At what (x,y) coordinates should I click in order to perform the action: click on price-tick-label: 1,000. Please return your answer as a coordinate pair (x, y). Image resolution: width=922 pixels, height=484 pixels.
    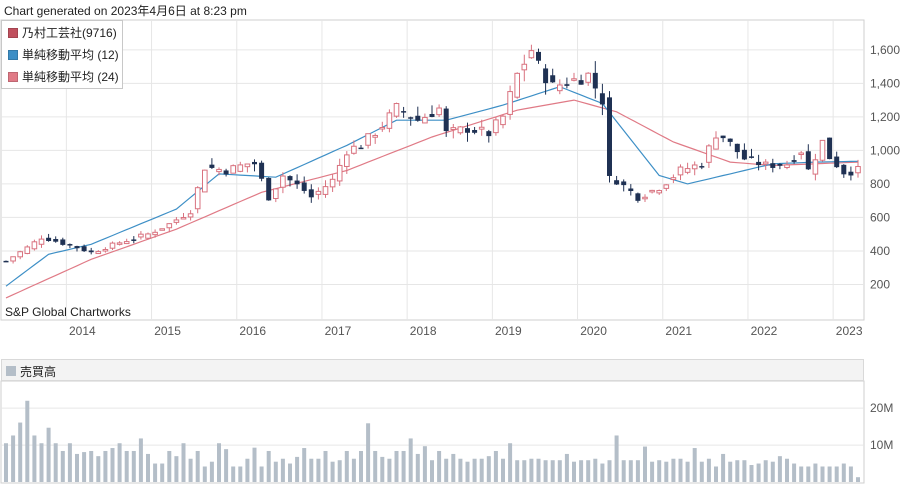
    Looking at the image, I should click on (885, 150).